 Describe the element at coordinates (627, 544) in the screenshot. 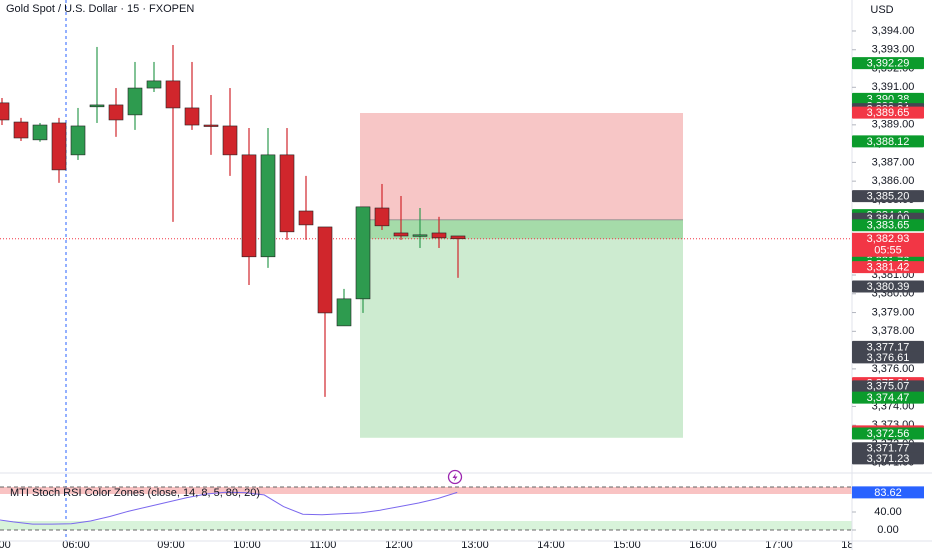

I see `x-tick-label: 15:00` at that location.